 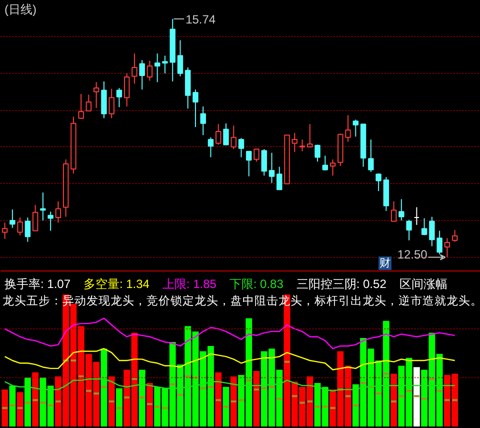 What do you see at coordinates (116, 284) in the screenshot?
I see `text: 多空量: 1.34` at bounding box center [116, 284].